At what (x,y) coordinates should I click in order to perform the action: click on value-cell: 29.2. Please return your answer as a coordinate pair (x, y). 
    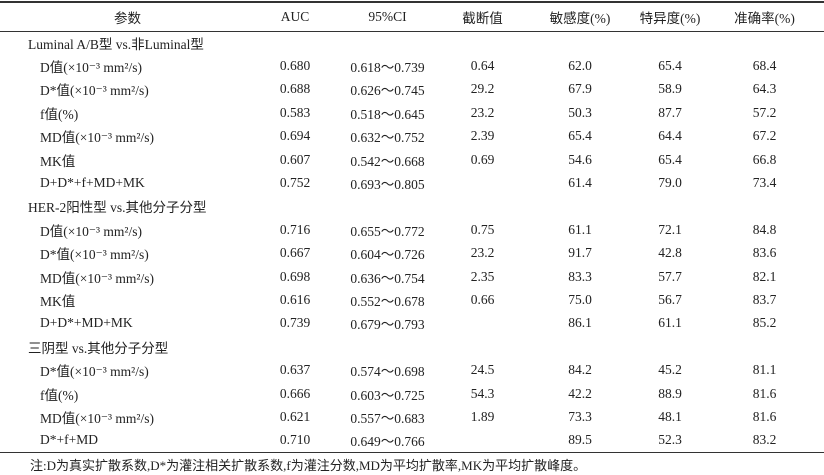
    Looking at the image, I should click on (482, 89).